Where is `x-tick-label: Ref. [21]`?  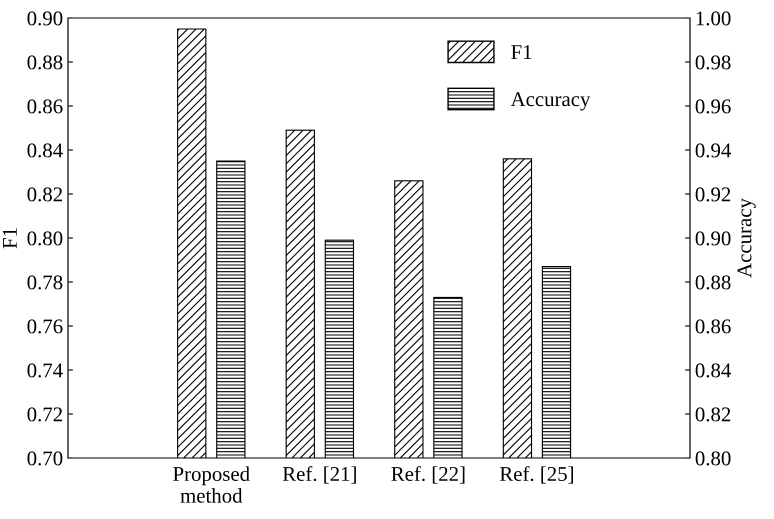
x-tick-label: Ref. [21] is located at coordinates (319, 475).